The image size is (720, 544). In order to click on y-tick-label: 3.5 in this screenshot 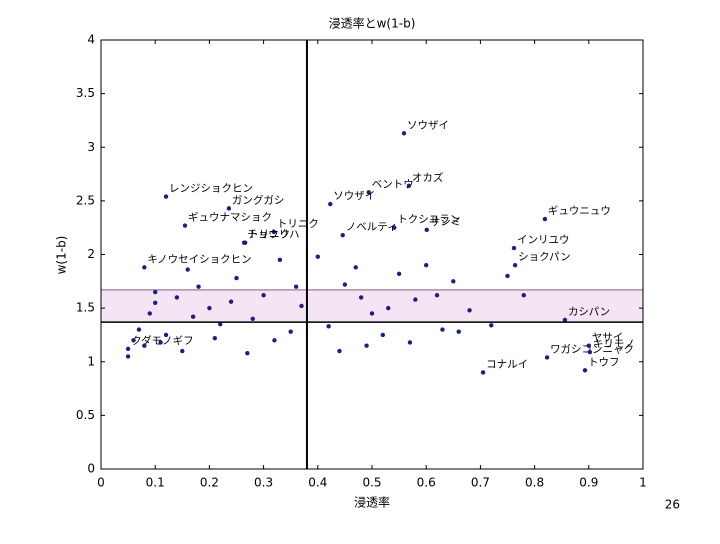, I will do `click(85, 93)`.